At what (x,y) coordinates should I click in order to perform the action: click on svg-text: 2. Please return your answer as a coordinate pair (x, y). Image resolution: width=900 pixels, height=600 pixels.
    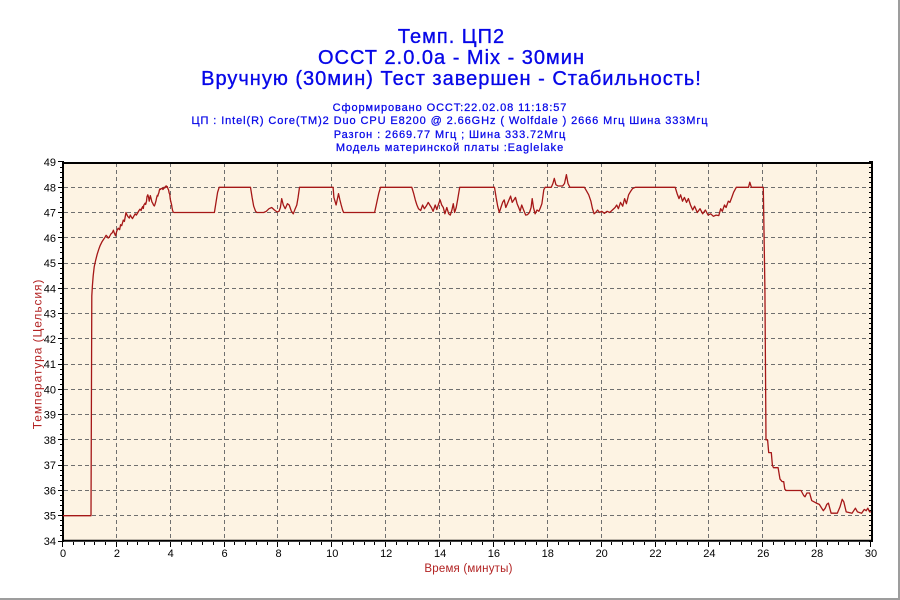
    Looking at the image, I should click on (117, 554).